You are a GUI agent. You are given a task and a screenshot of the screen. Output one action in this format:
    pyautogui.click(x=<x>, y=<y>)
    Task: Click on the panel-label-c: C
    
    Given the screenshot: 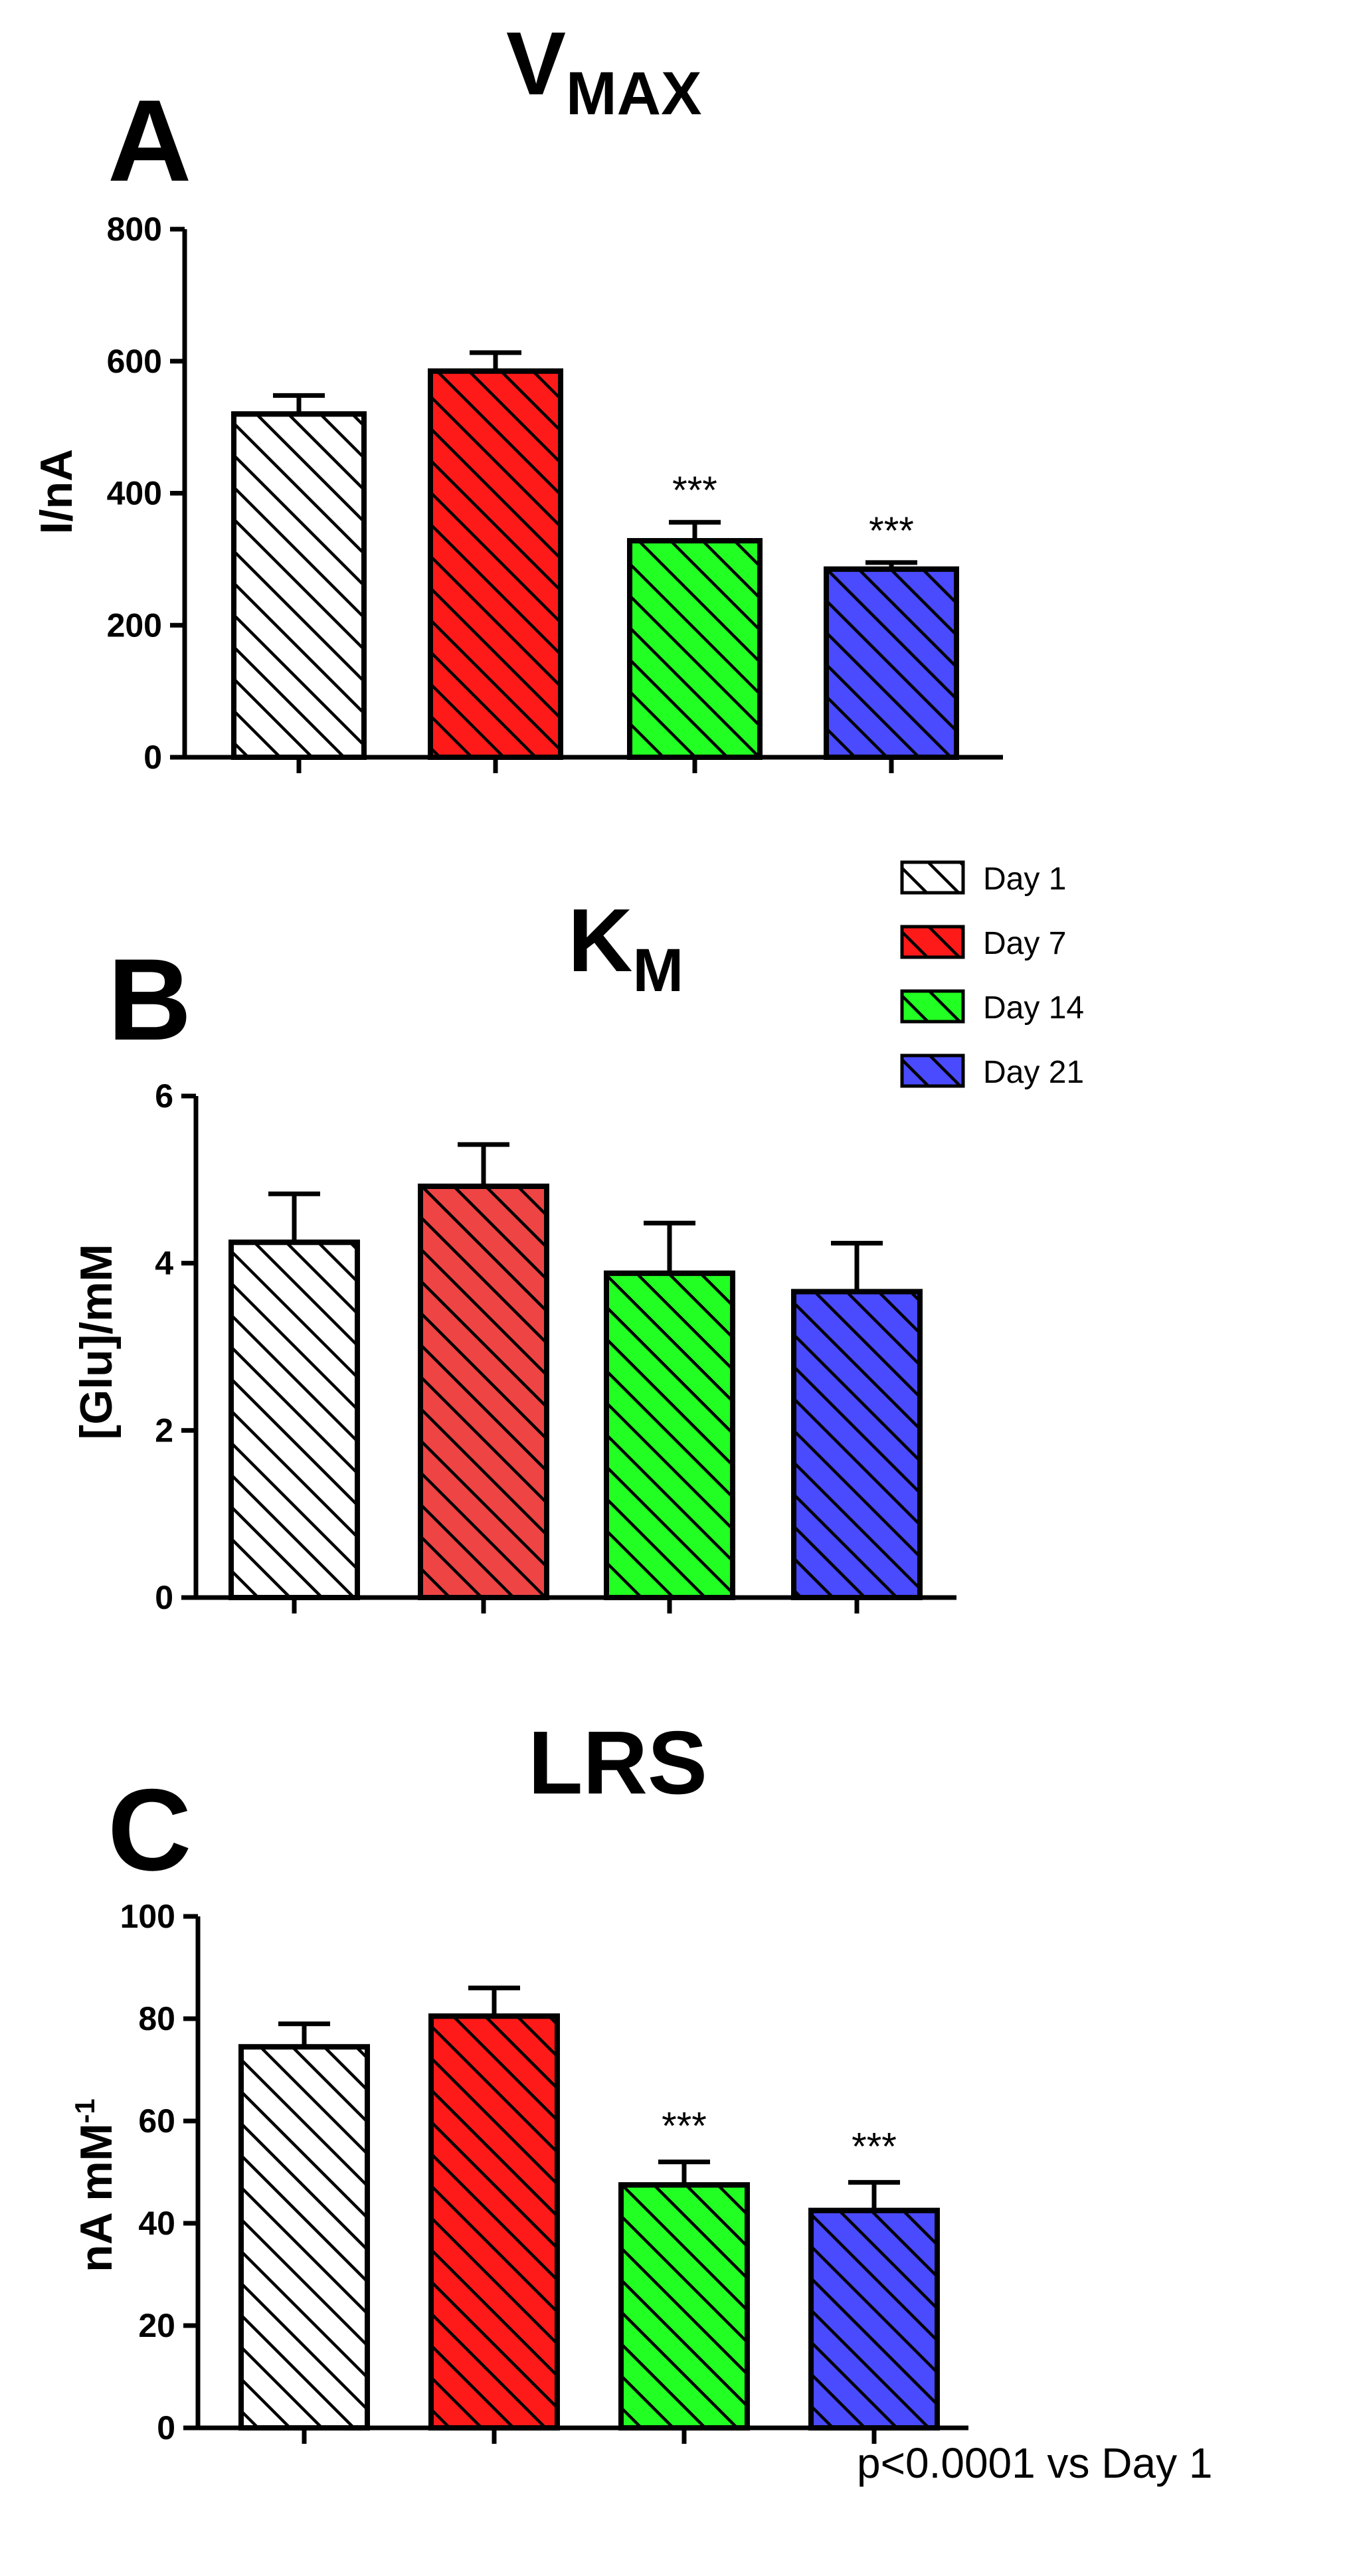 What is the action you would take?
    pyautogui.click(x=149, y=1830)
    